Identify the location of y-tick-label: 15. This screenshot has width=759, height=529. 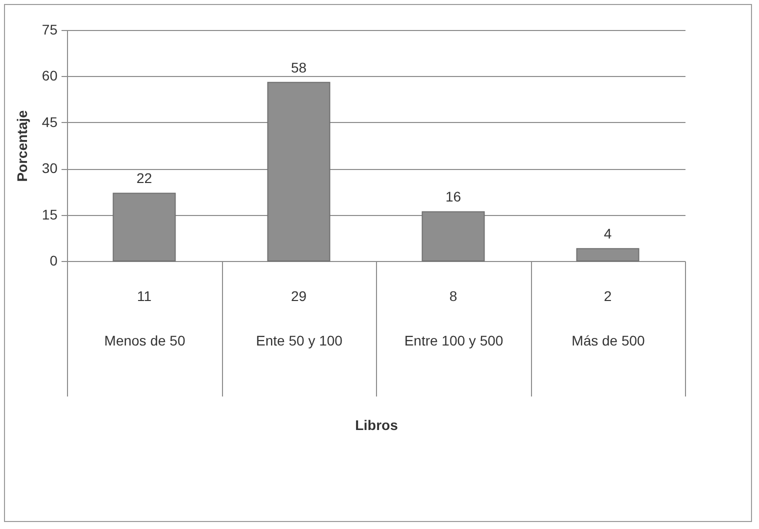
(50, 214).